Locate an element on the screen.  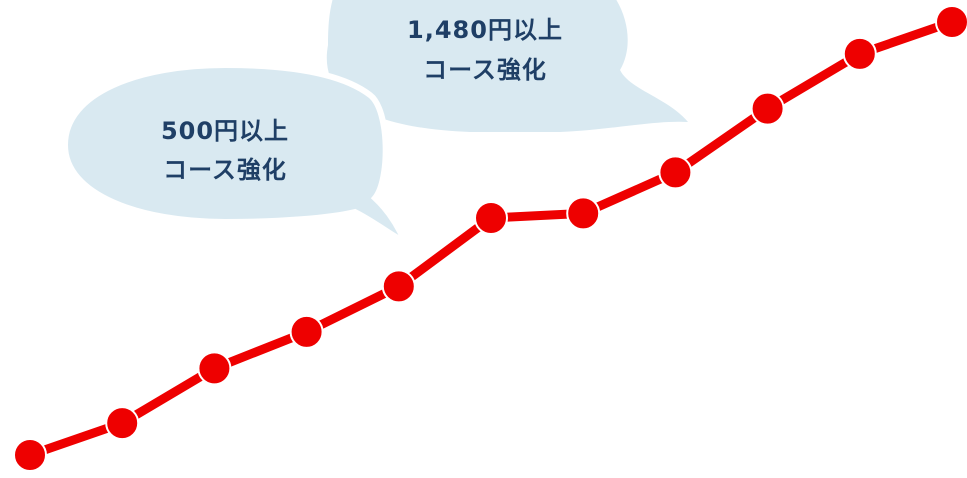
speech-bubble-1480: 1,480円以上 コース強化 is located at coordinates (507, 66).